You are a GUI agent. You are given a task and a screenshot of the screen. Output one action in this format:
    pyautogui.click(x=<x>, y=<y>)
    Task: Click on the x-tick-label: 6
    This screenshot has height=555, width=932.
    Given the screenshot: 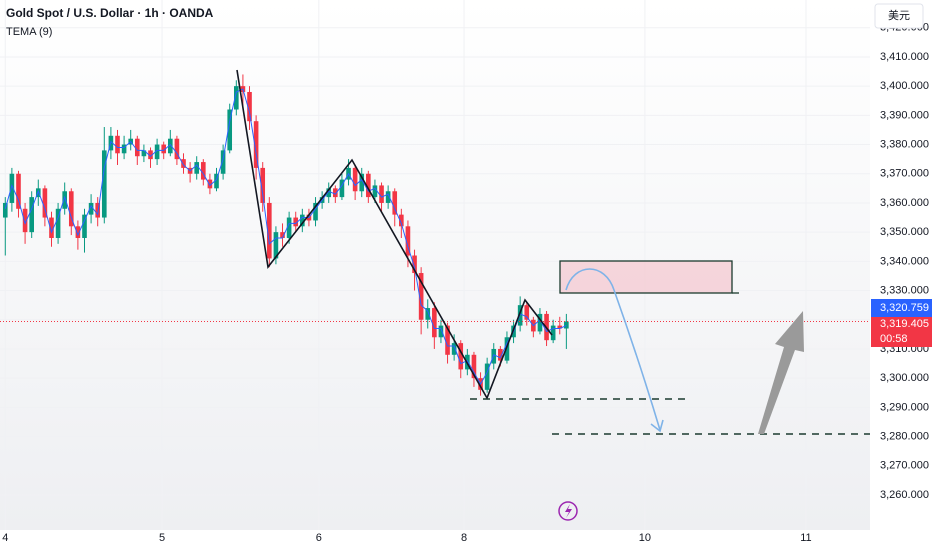 What is the action you would take?
    pyautogui.click(x=319, y=538)
    